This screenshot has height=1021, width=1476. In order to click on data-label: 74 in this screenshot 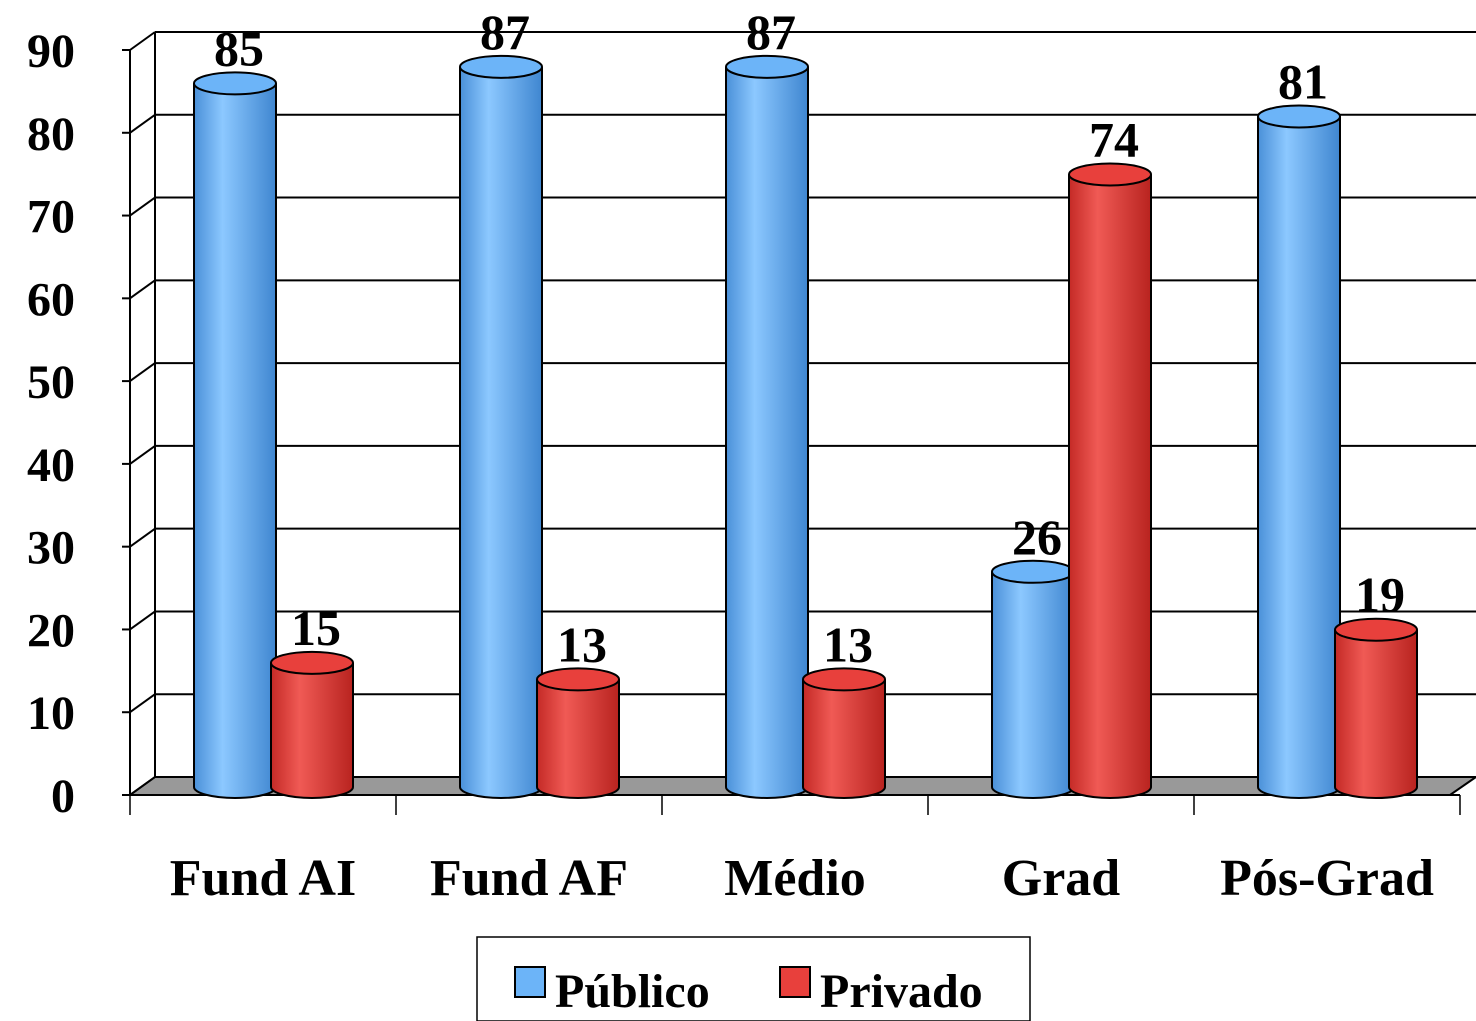, I will do `click(1114, 139)`.